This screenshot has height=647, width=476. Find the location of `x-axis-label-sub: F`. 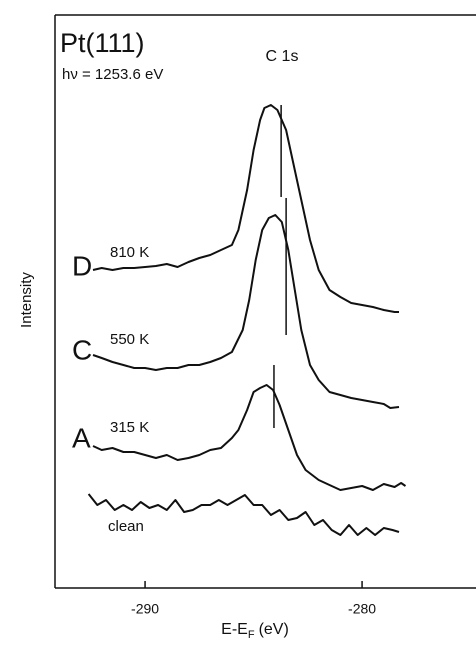

x-axis-label-sub: F is located at coordinates (251, 635).